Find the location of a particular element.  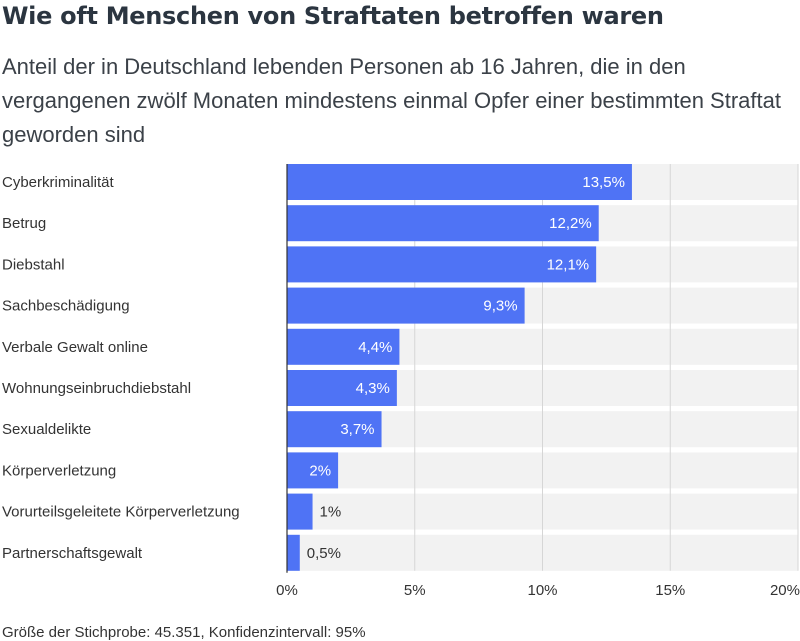

category-label: Verbale Gewalt online is located at coordinates (75, 347).